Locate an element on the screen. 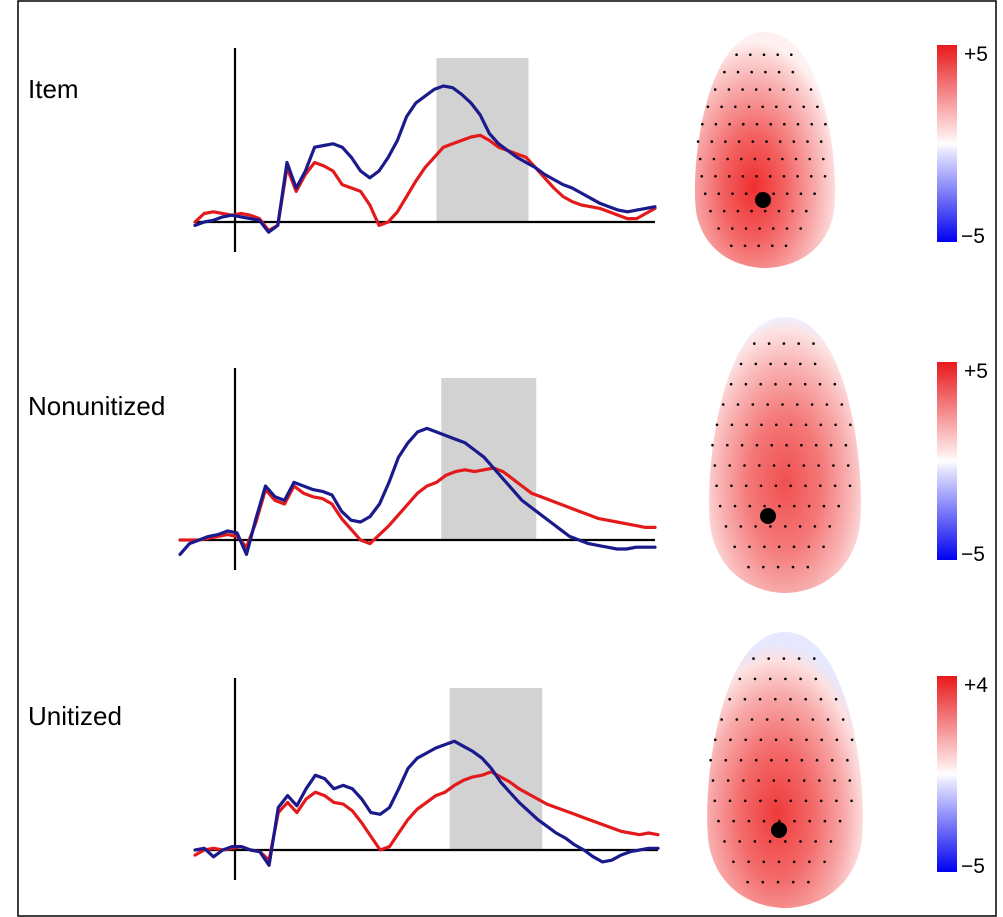 The image size is (1003, 917). waveform-red is located at coordinates (425, 183).